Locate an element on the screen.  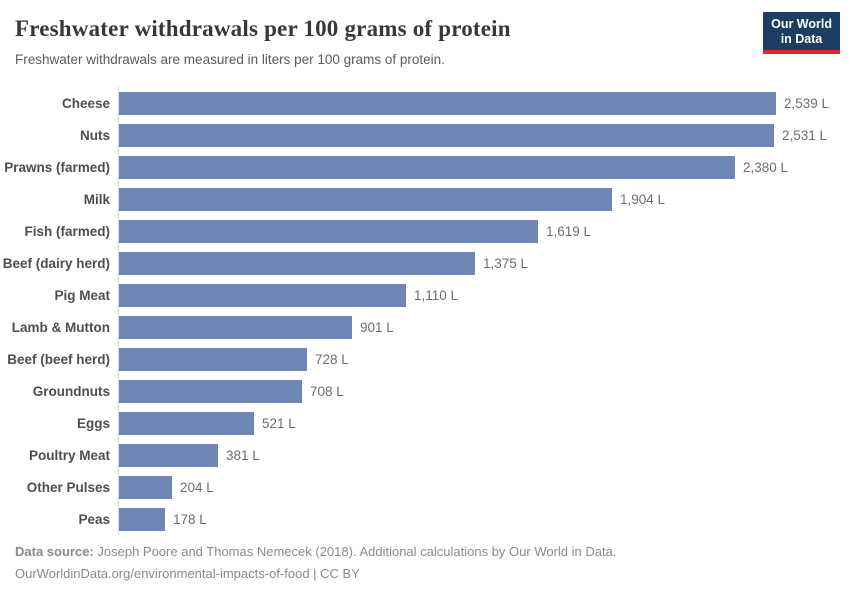
bar-track: 204 L is located at coordinates (484, 487).